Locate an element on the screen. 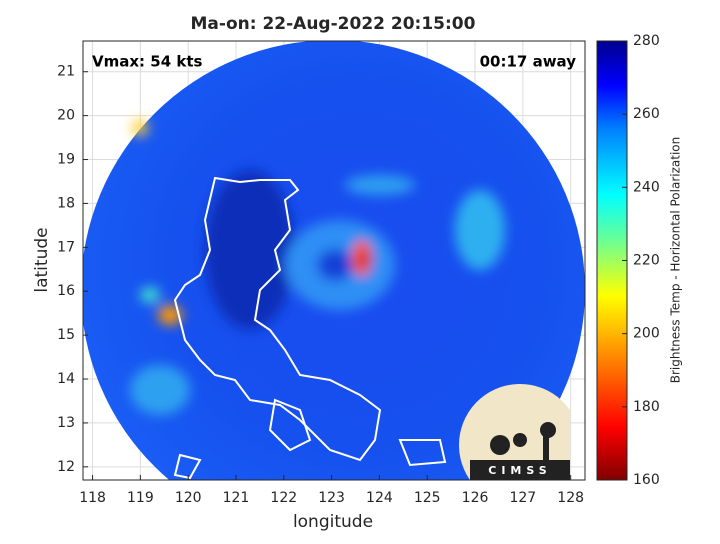  x-tick-label: 126 is located at coordinates (475, 498).